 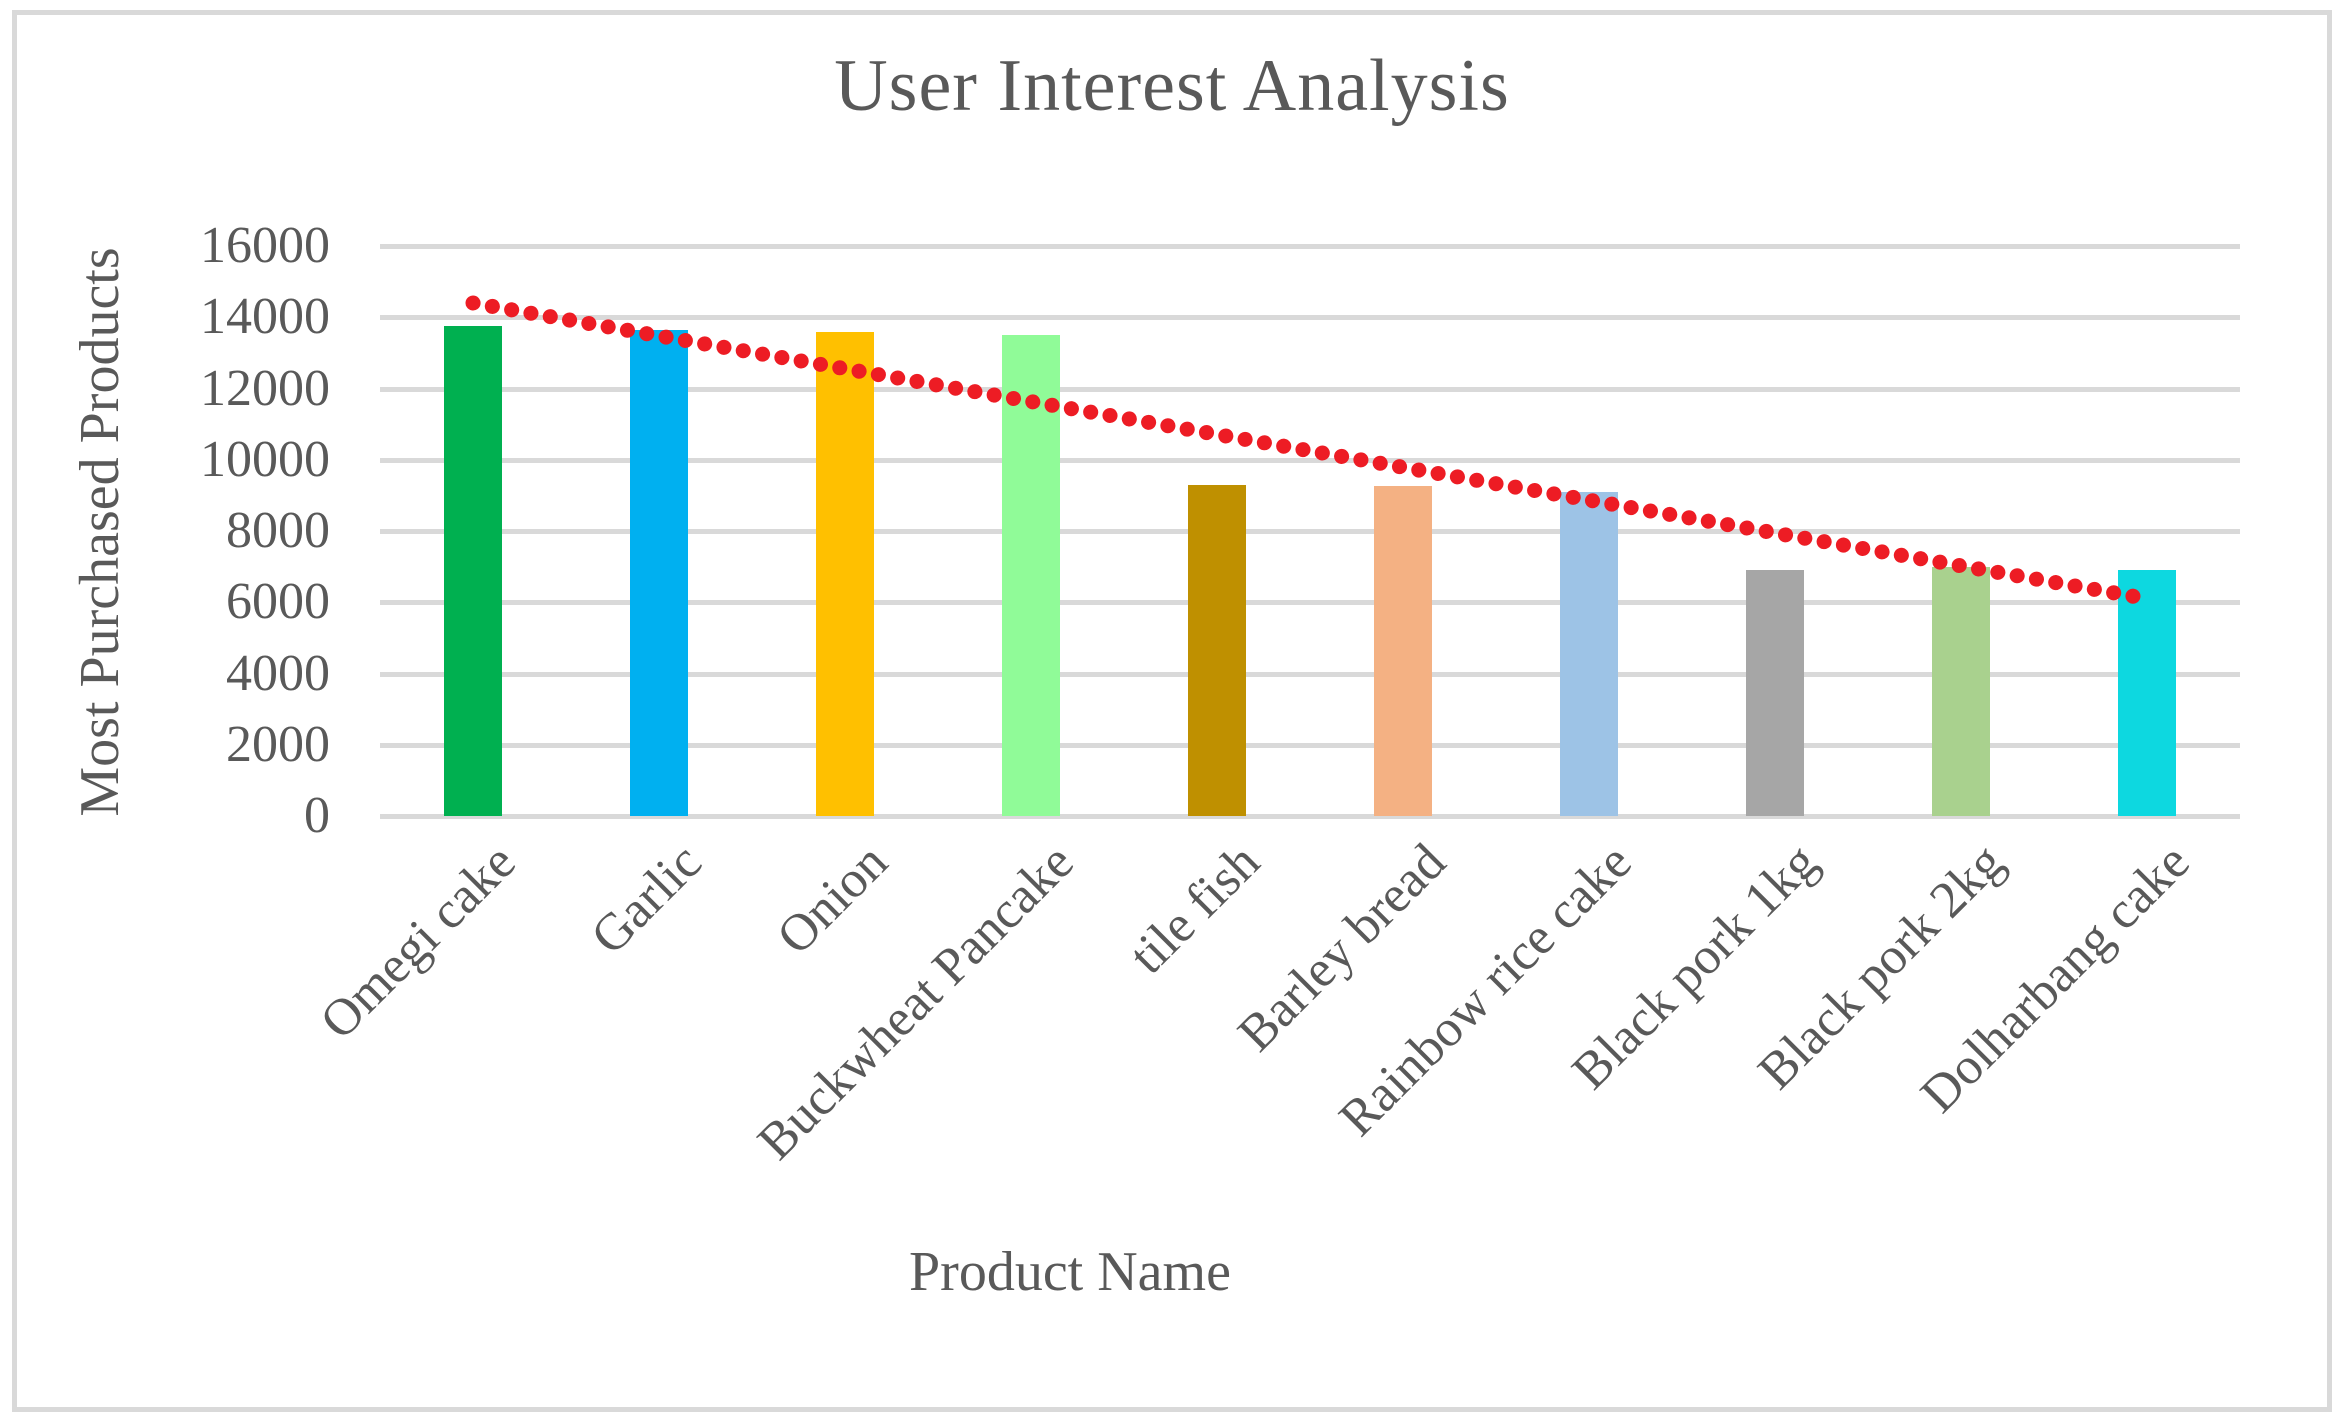 What do you see at coordinates (1031, 575) in the screenshot?
I see `bar-buckwheat-pancake` at bounding box center [1031, 575].